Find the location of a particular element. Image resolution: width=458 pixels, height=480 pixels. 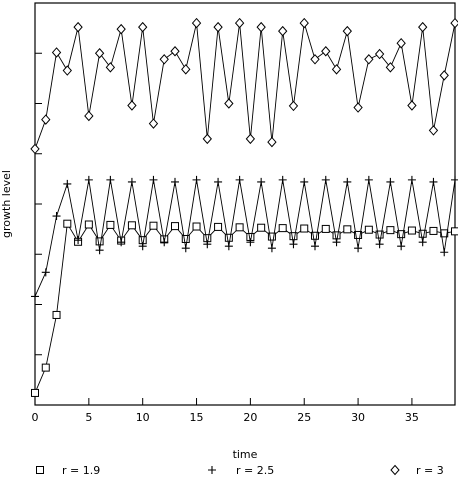

y-axis-ticks is located at coordinates (38, 204).